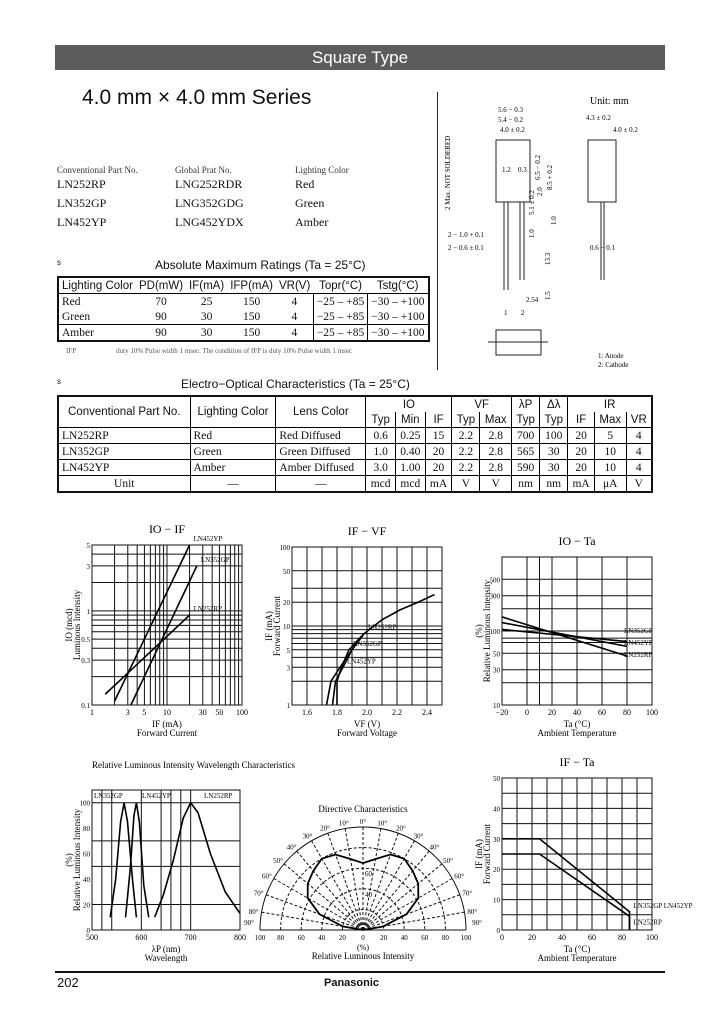 The width and height of the screenshot is (720, 1012). I want to click on col-header: Conventional Part No., so click(97, 170).